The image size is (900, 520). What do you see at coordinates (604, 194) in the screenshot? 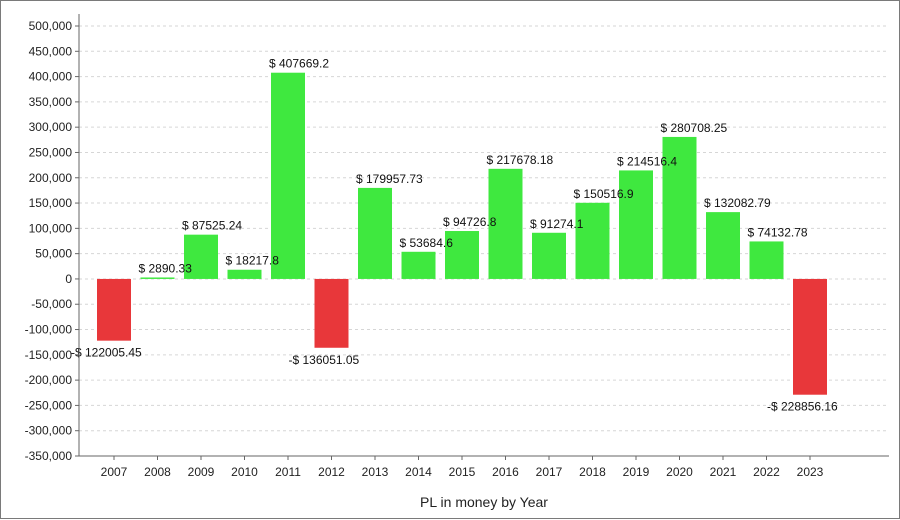
I see `data-label-2018: $ 150516.9` at bounding box center [604, 194].